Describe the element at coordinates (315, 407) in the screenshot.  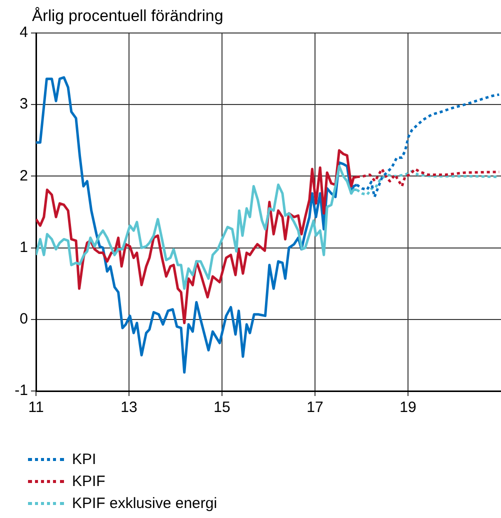
I see `x-tick-label: 17` at that location.